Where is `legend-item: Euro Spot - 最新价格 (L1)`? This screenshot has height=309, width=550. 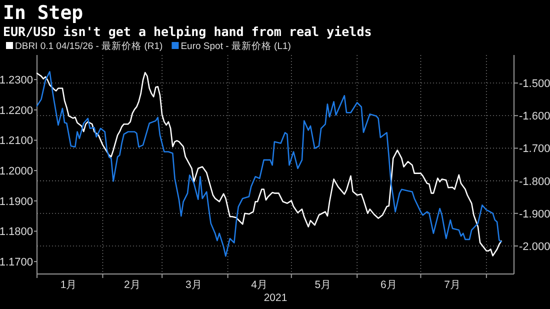 legend-item: Euro Spot - 最新价格 (L1) is located at coordinates (231, 46).